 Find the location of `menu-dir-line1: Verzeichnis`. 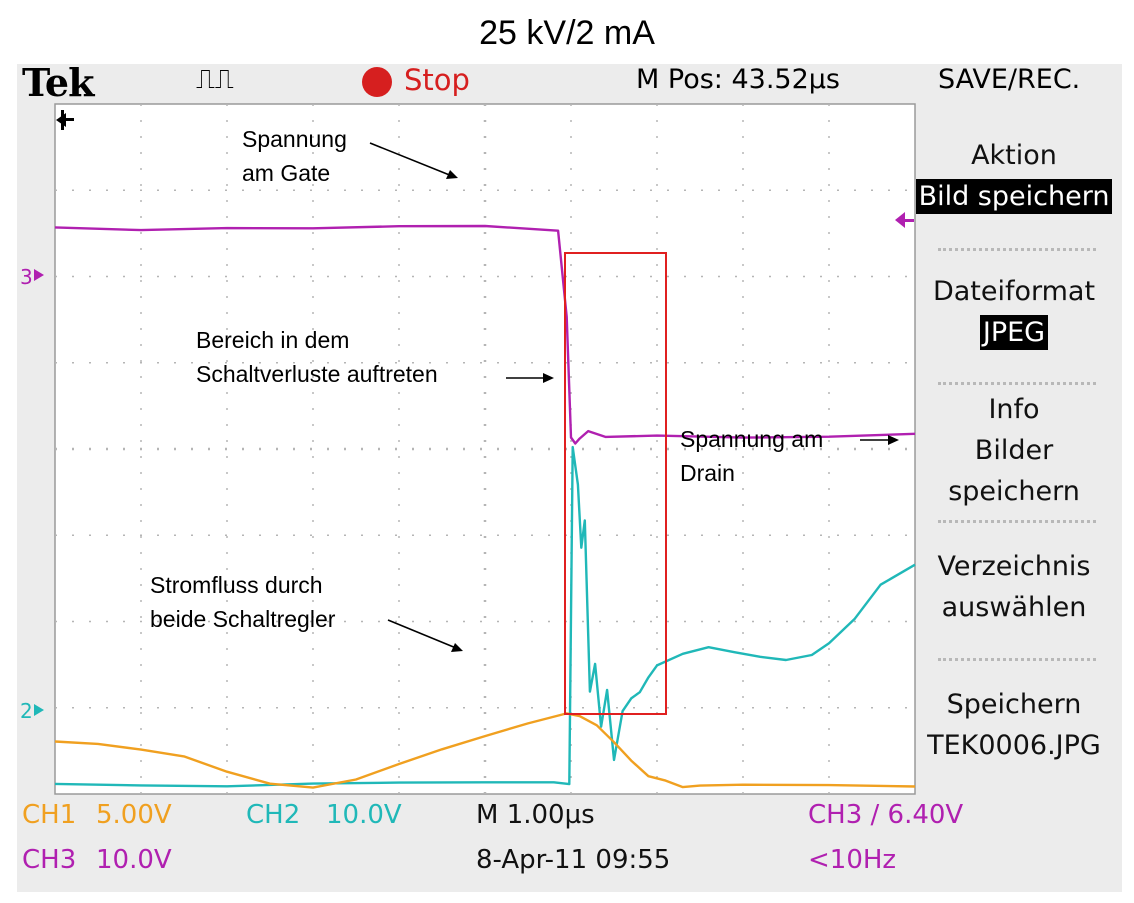

menu-dir-line1: Verzeichnis is located at coordinates (1014, 566).